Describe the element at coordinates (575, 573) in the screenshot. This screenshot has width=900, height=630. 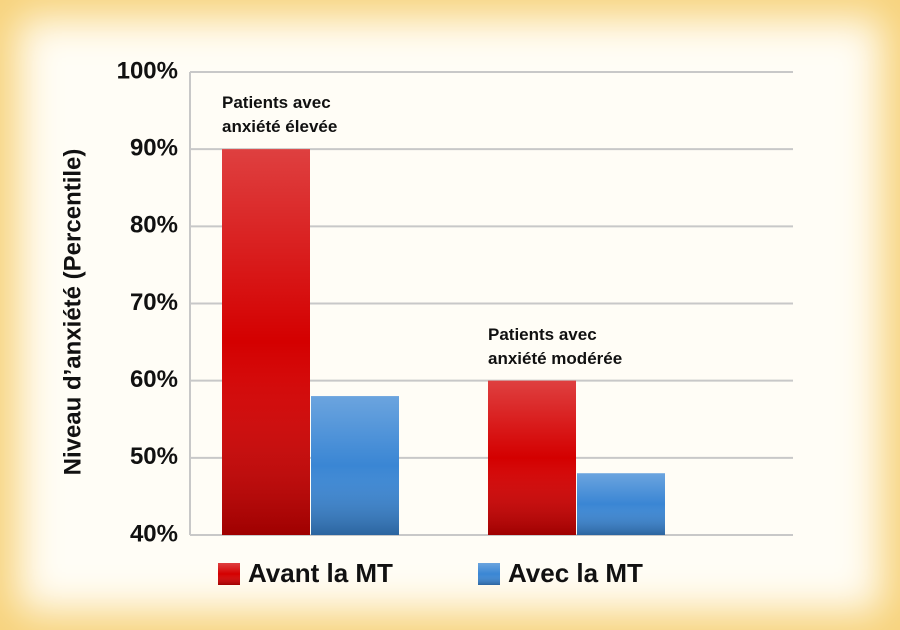
I see `legend-label: Avec la MT` at that location.